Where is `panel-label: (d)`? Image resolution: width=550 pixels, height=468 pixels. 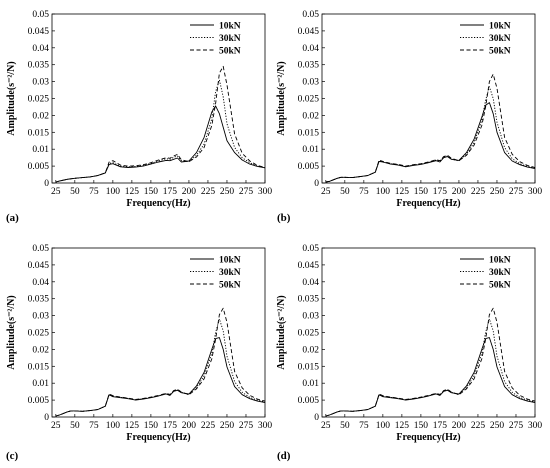 panel-label: (d) is located at coordinates (284, 456).